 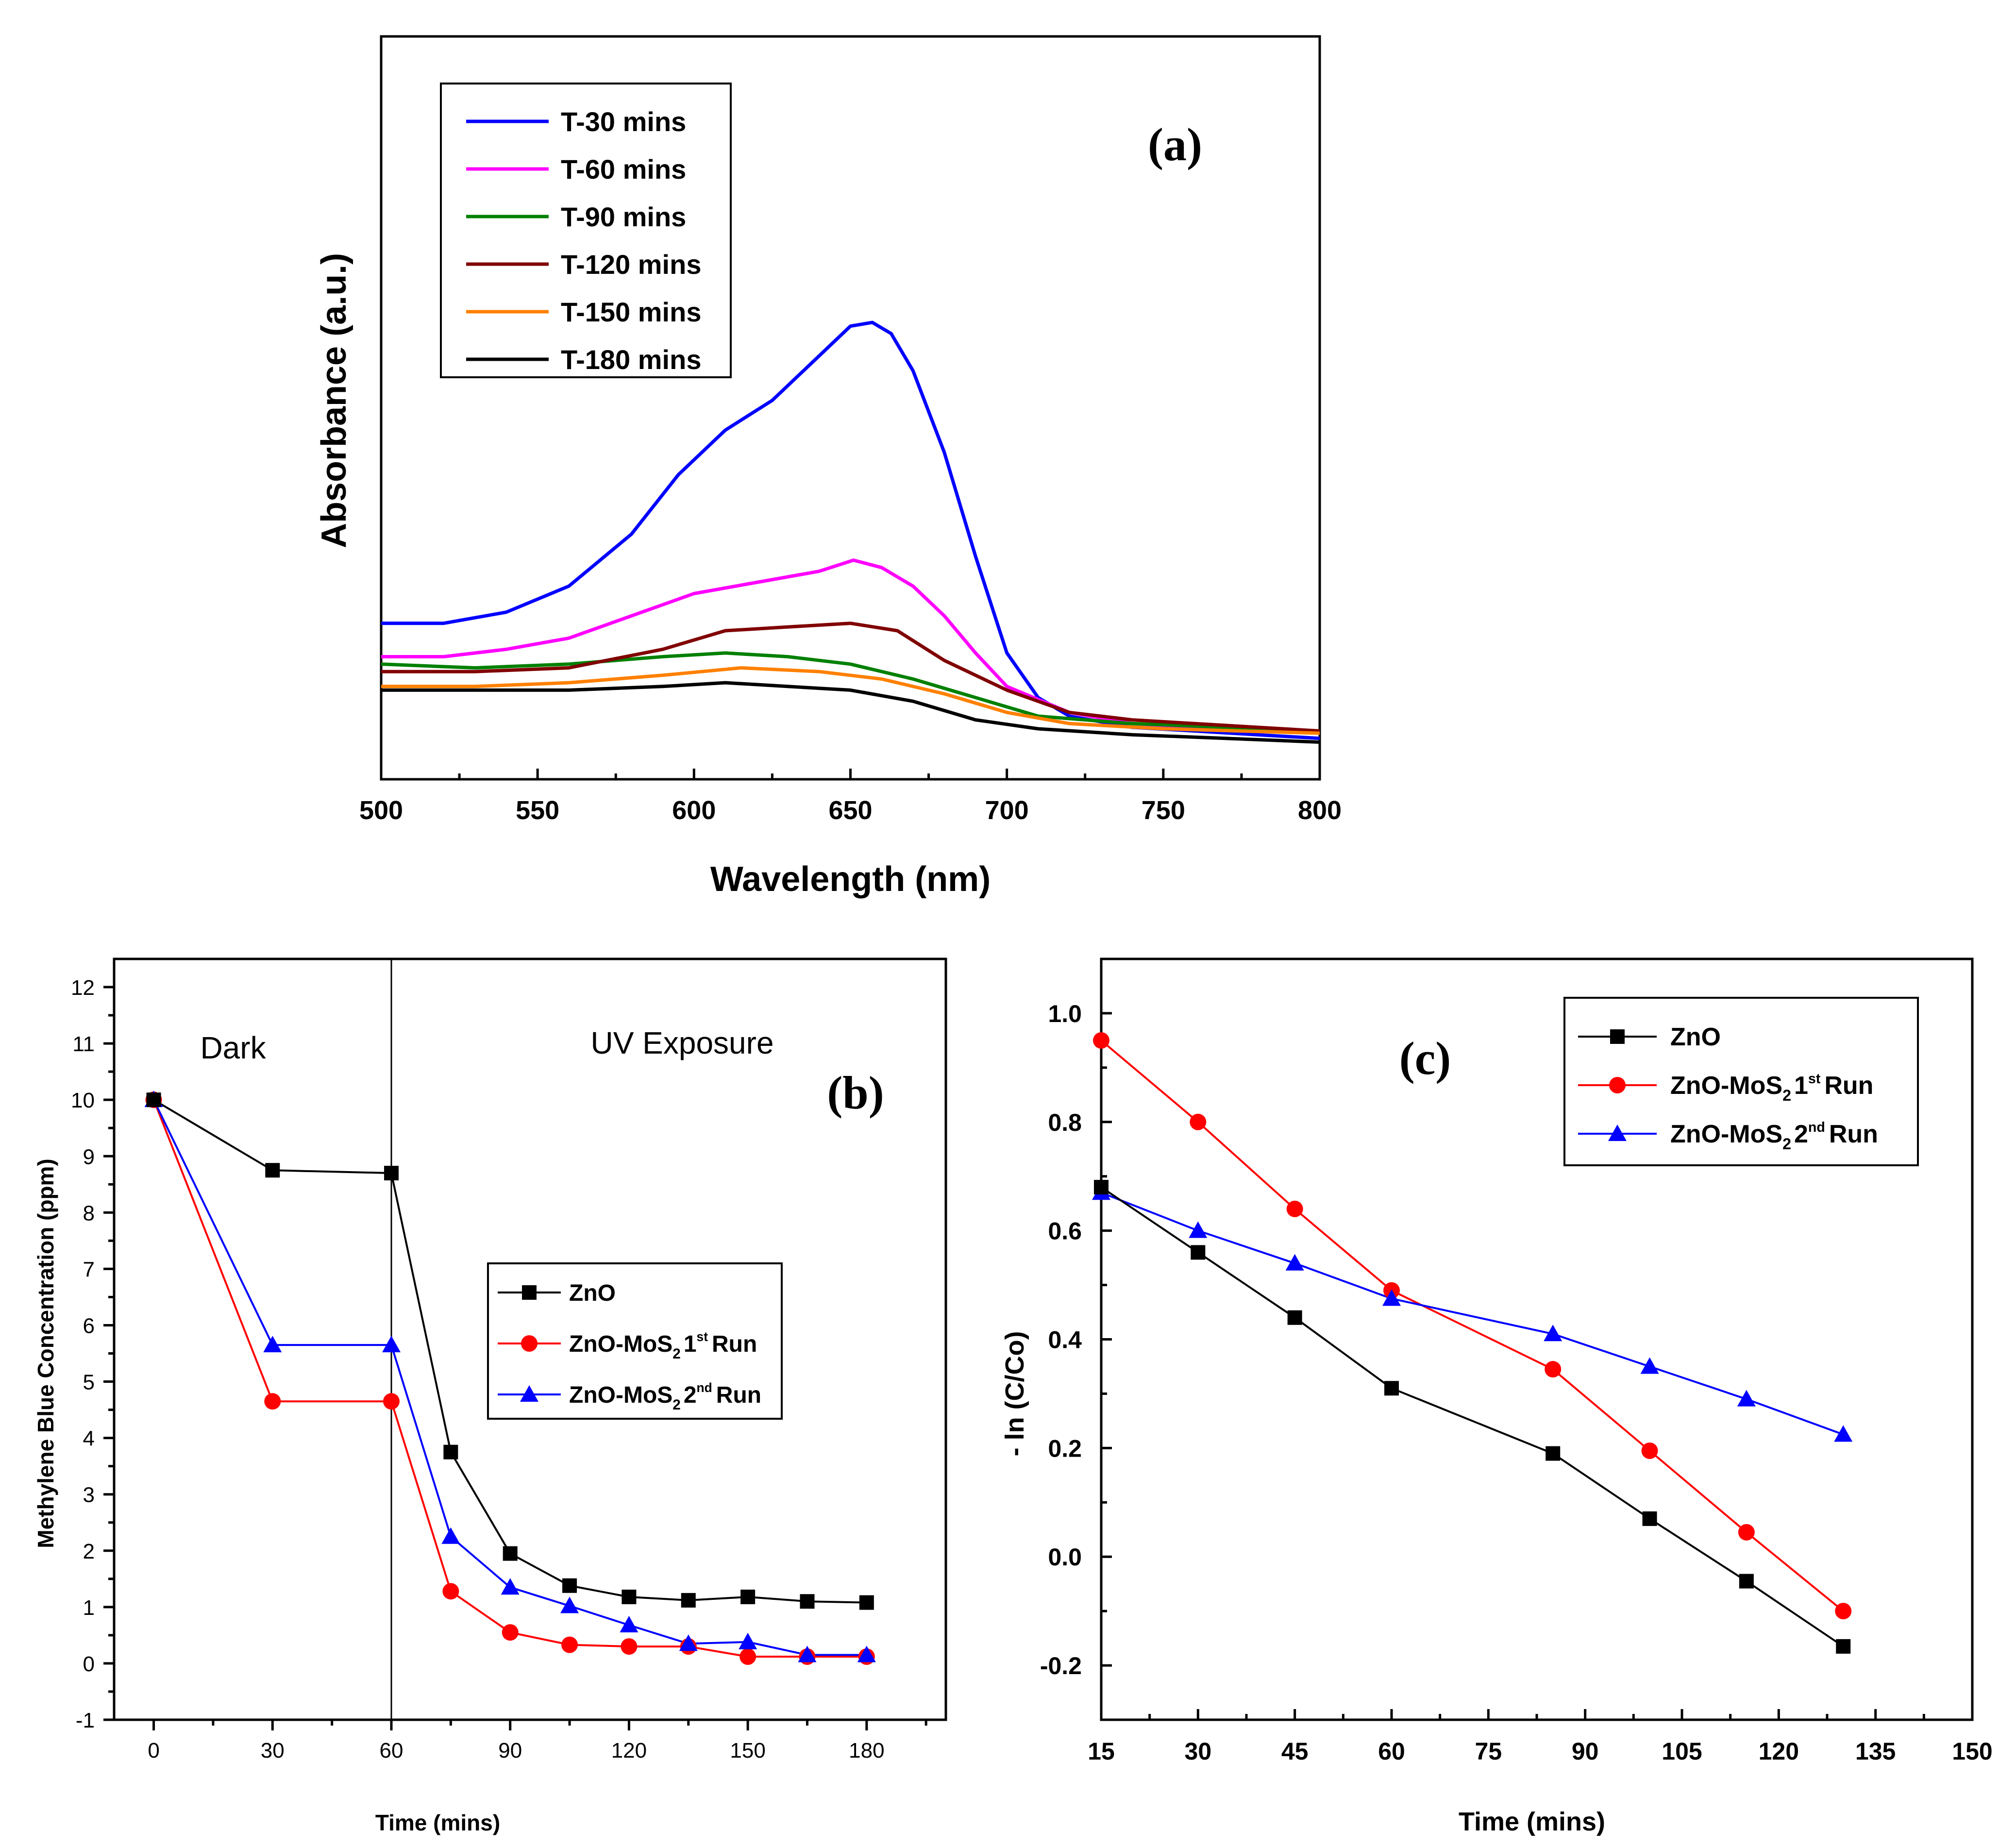 What do you see at coordinates (1175, 144) in the screenshot?
I see `panel-label: (a)` at bounding box center [1175, 144].